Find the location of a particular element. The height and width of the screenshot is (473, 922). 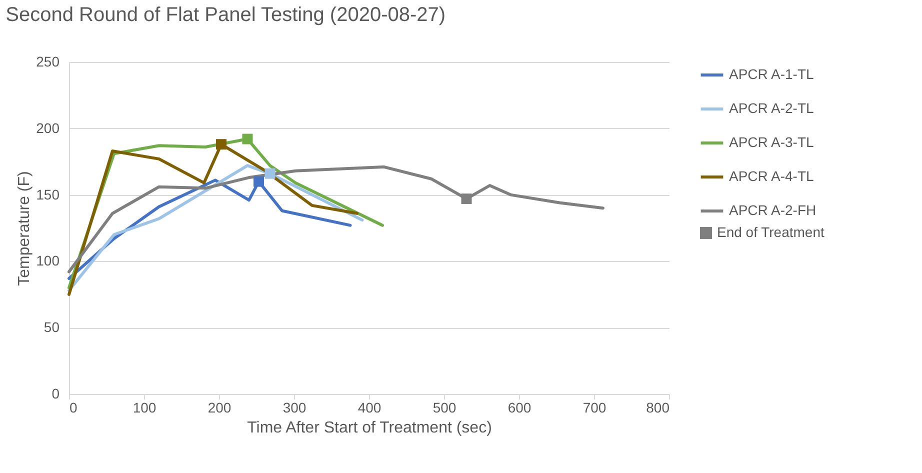

y-tick-label: 200 is located at coordinates (48, 128).